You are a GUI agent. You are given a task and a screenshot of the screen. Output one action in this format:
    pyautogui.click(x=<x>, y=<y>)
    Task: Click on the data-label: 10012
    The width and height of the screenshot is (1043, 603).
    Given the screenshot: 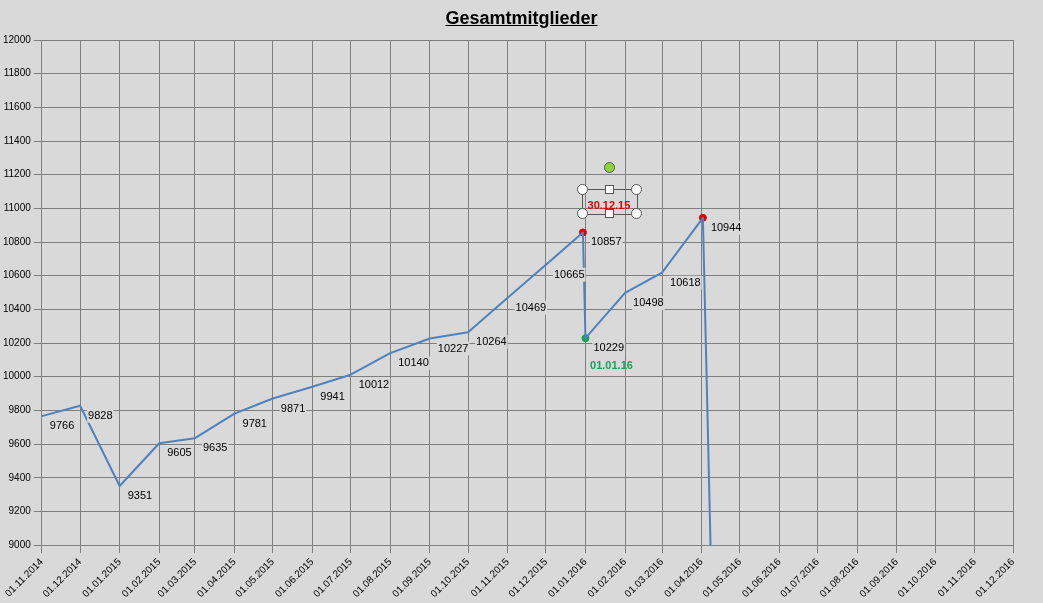 What is the action you would take?
    pyautogui.click(x=374, y=383)
    